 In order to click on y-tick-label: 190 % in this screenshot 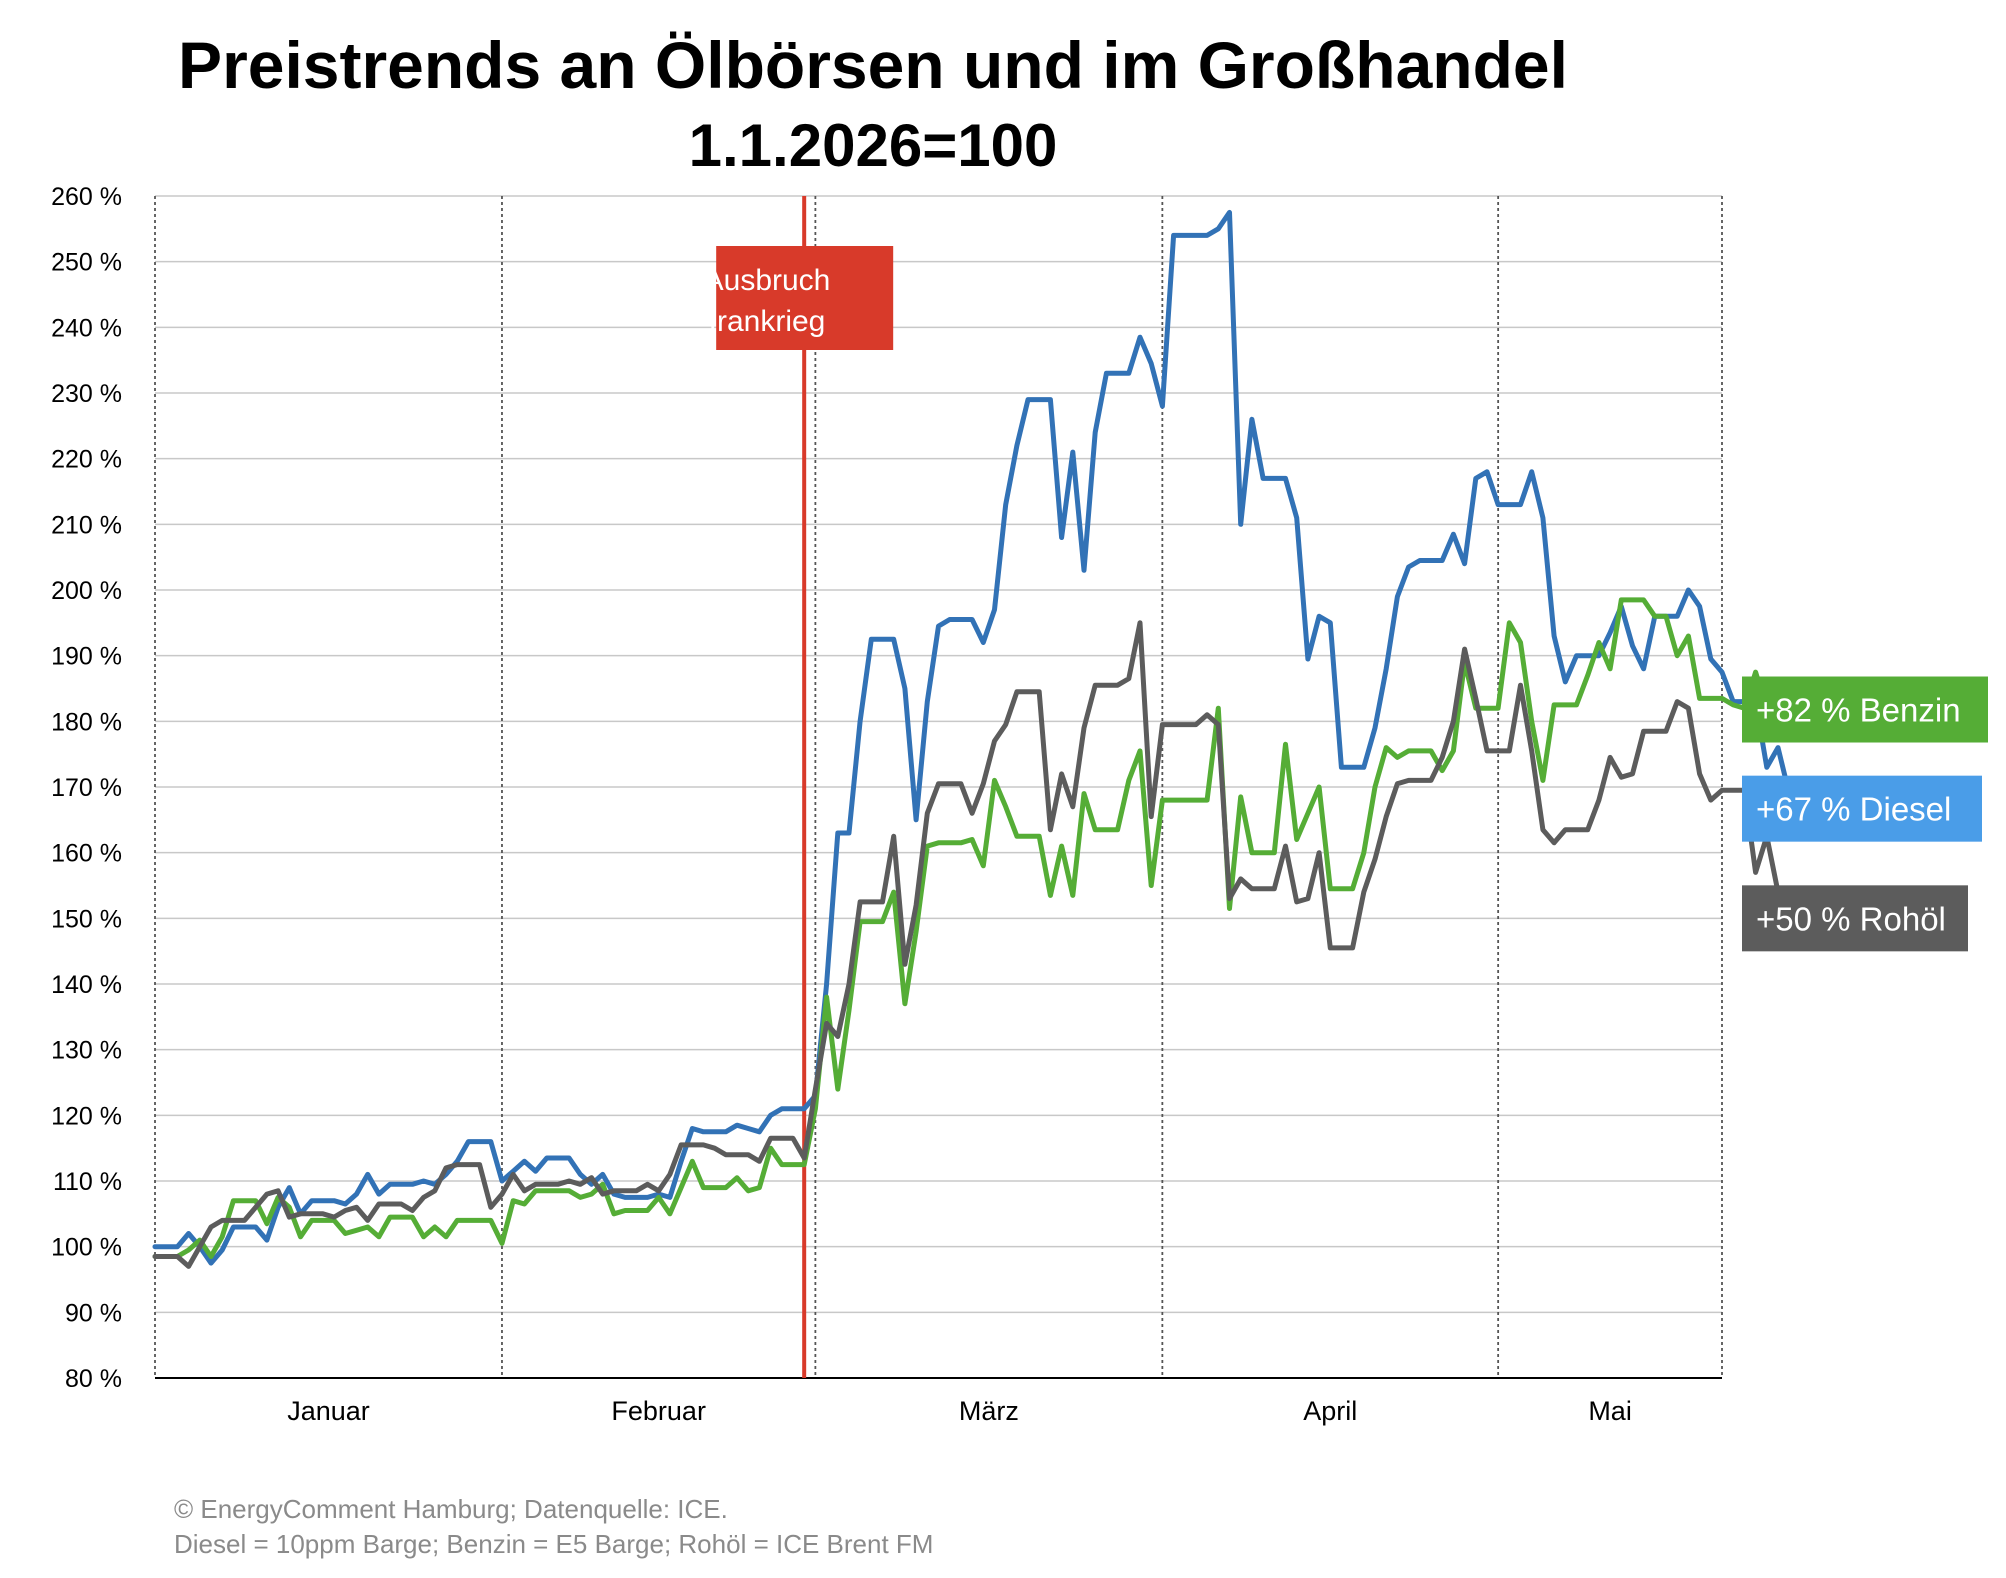, I will do `click(86, 657)`.